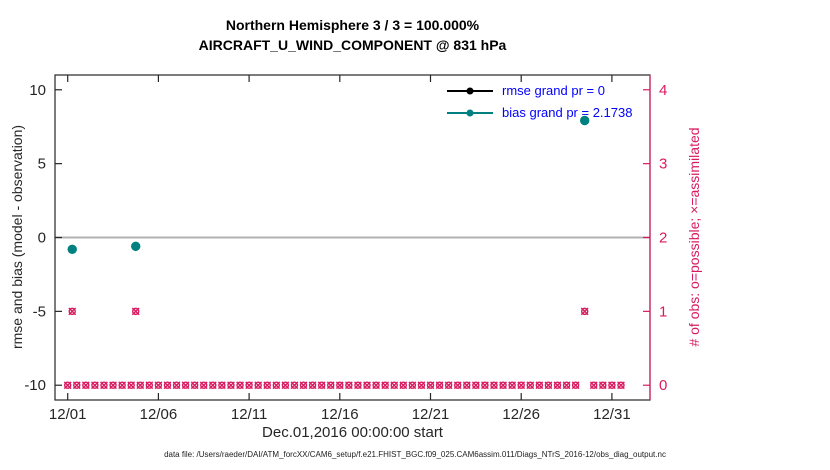 The height and width of the screenshot is (470, 830). Describe the element at coordinates (42, 164) in the screenshot. I see `y-tick-label-left: 5` at that location.